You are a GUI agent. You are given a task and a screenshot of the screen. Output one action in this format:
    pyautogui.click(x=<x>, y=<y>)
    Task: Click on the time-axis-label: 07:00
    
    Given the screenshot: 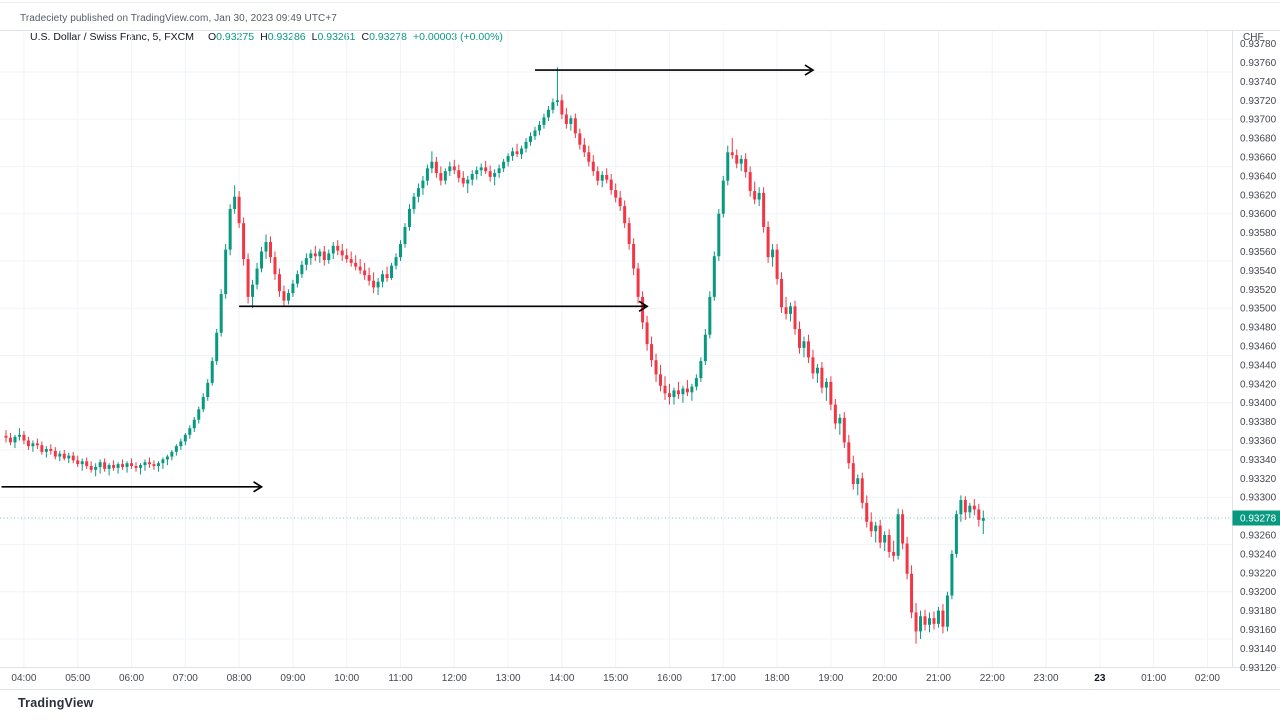 What is the action you would take?
    pyautogui.click(x=185, y=678)
    